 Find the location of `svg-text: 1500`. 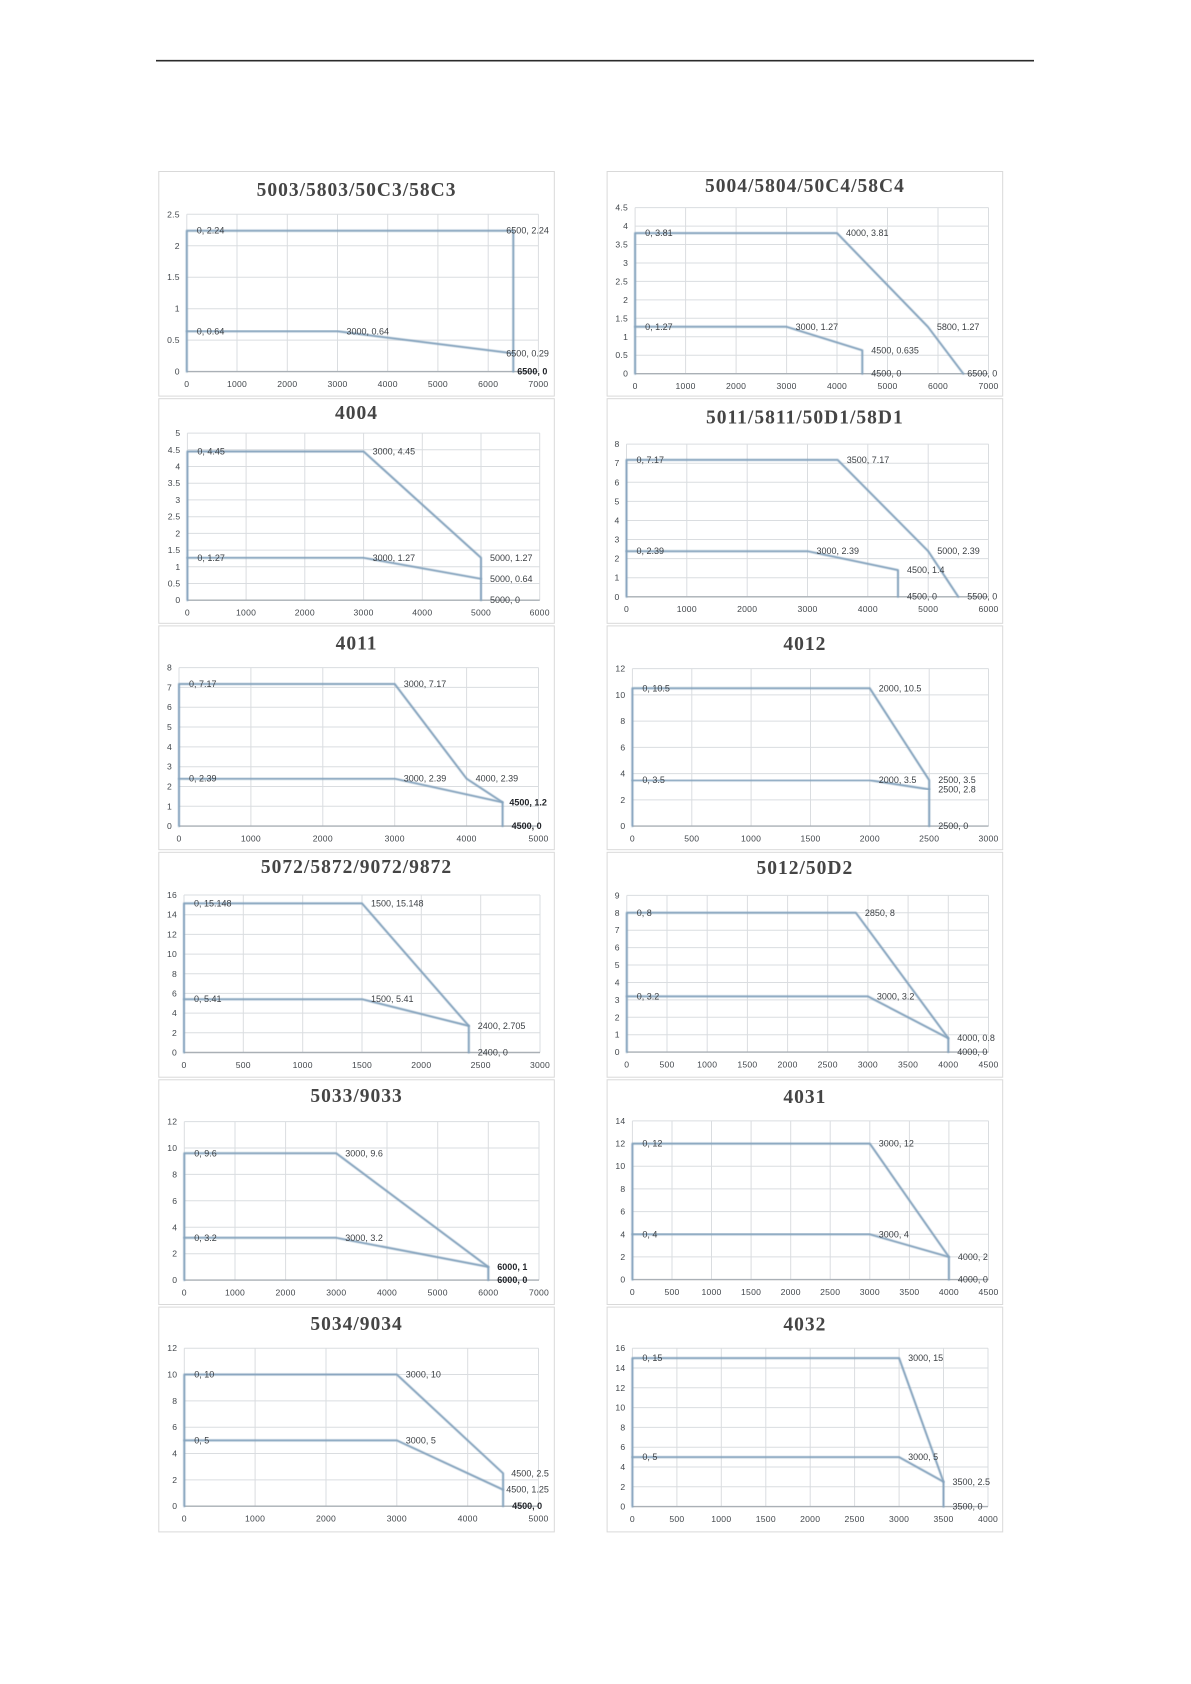

svg-text: 1500 is located at coordinates (766, 1519).